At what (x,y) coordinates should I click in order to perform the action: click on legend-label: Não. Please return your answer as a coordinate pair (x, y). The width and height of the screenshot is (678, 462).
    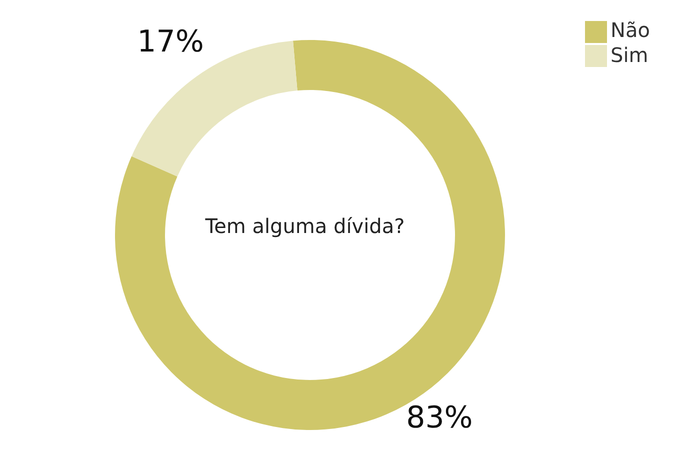
    Looking at the image, I should click on (630, 30).